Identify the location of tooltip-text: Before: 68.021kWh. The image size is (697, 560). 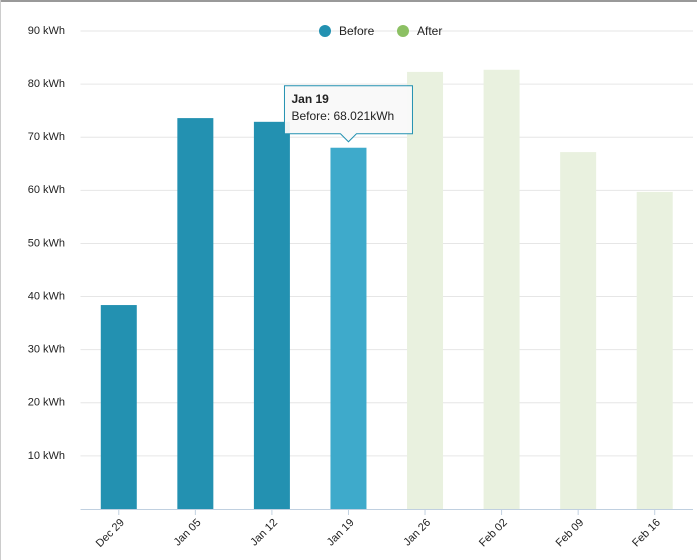
(342, 116).